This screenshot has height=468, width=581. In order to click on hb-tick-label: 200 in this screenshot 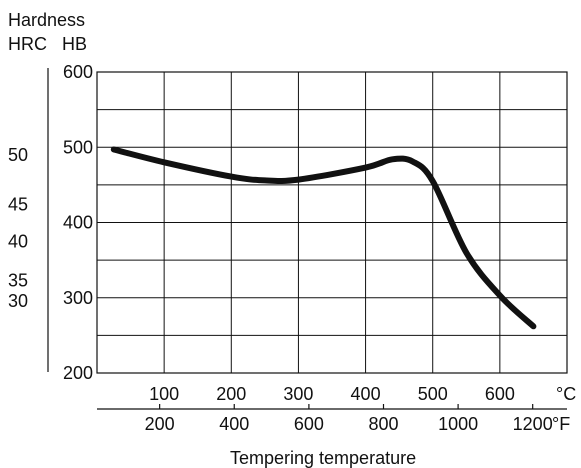, I will do `click(78, 373)`.